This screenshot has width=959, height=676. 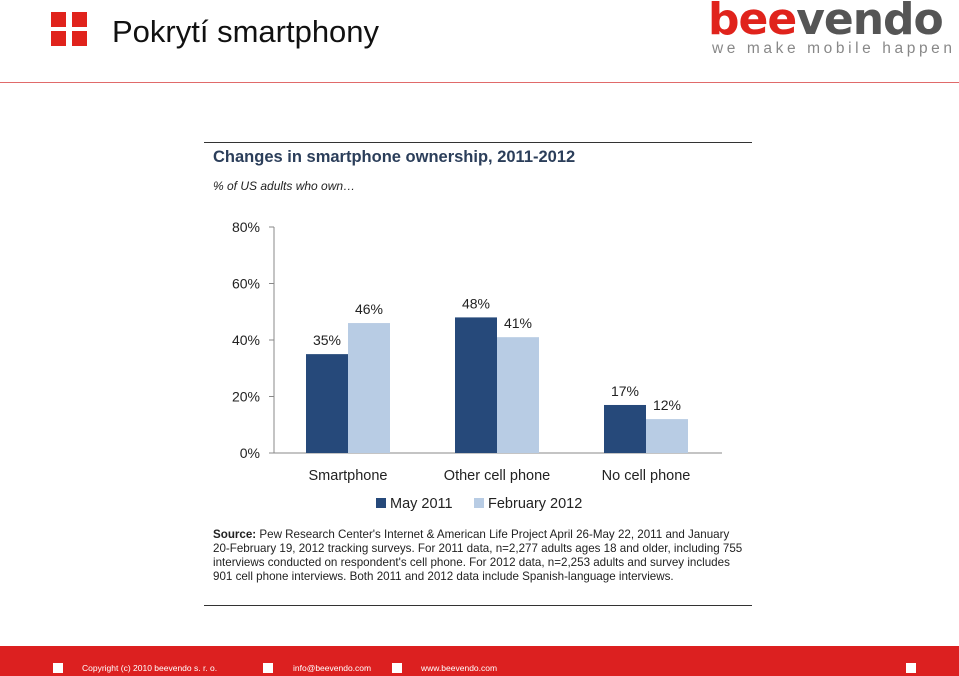 What do you see at coordinates (479, 82) in the screenshot?
I see `header-divider` at bounding box center [479, 82].